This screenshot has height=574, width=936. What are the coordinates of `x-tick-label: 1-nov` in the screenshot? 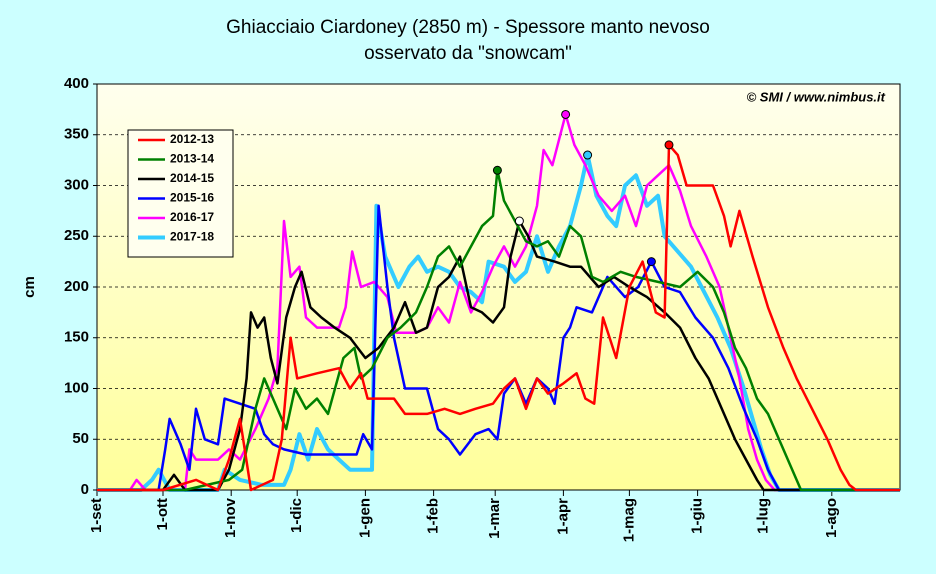 It's located at (230, 517).